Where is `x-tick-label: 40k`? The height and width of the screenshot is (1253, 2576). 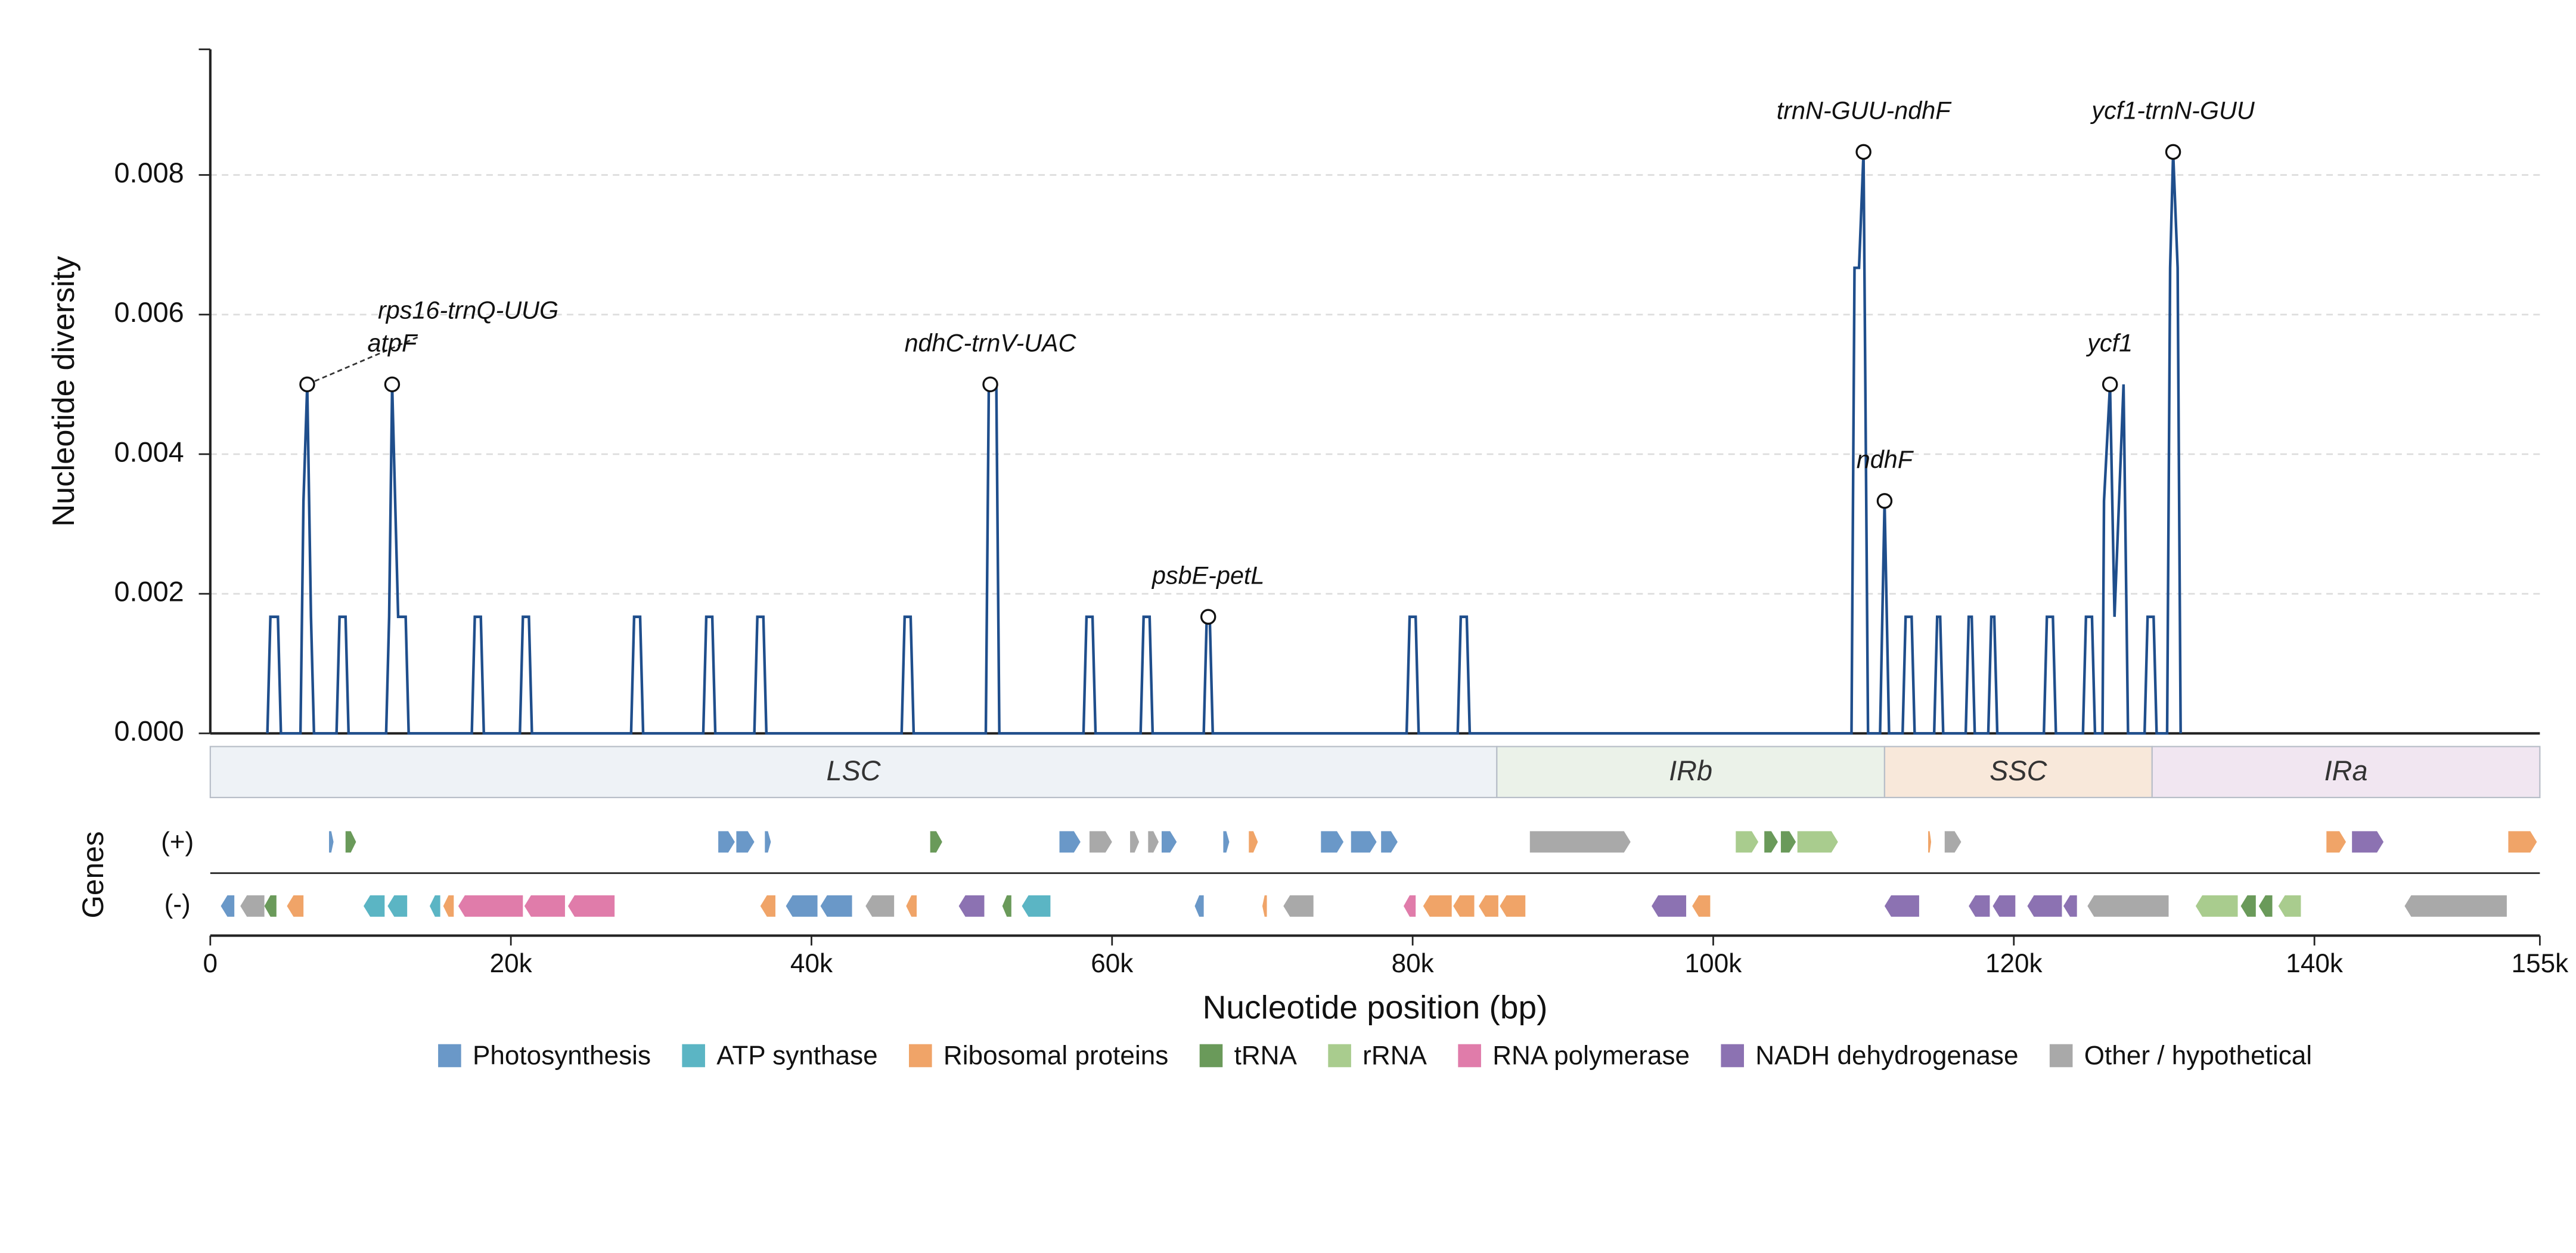
x-tick-label: 40k is located at coordinates (812, 963).